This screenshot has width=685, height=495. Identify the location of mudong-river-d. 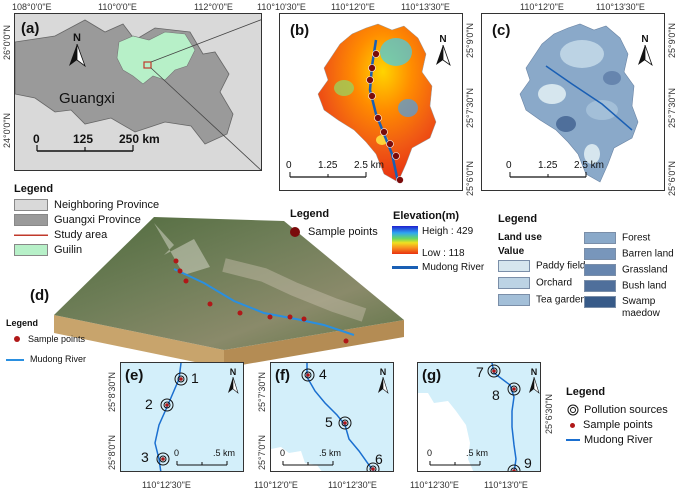
(264, 302).